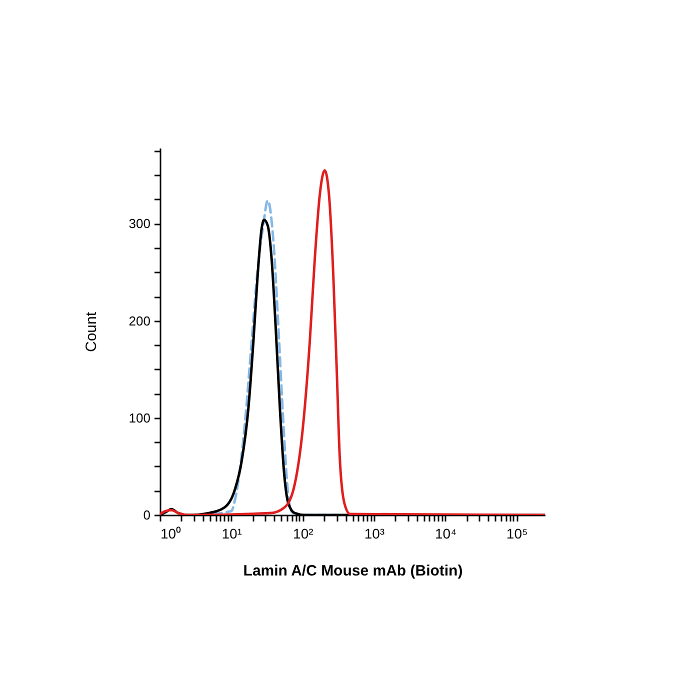 The image size is (700, 700). Describe the element at coordinates (139, 320) in the screenshot. I see `y-tick-label: 200` at that location.